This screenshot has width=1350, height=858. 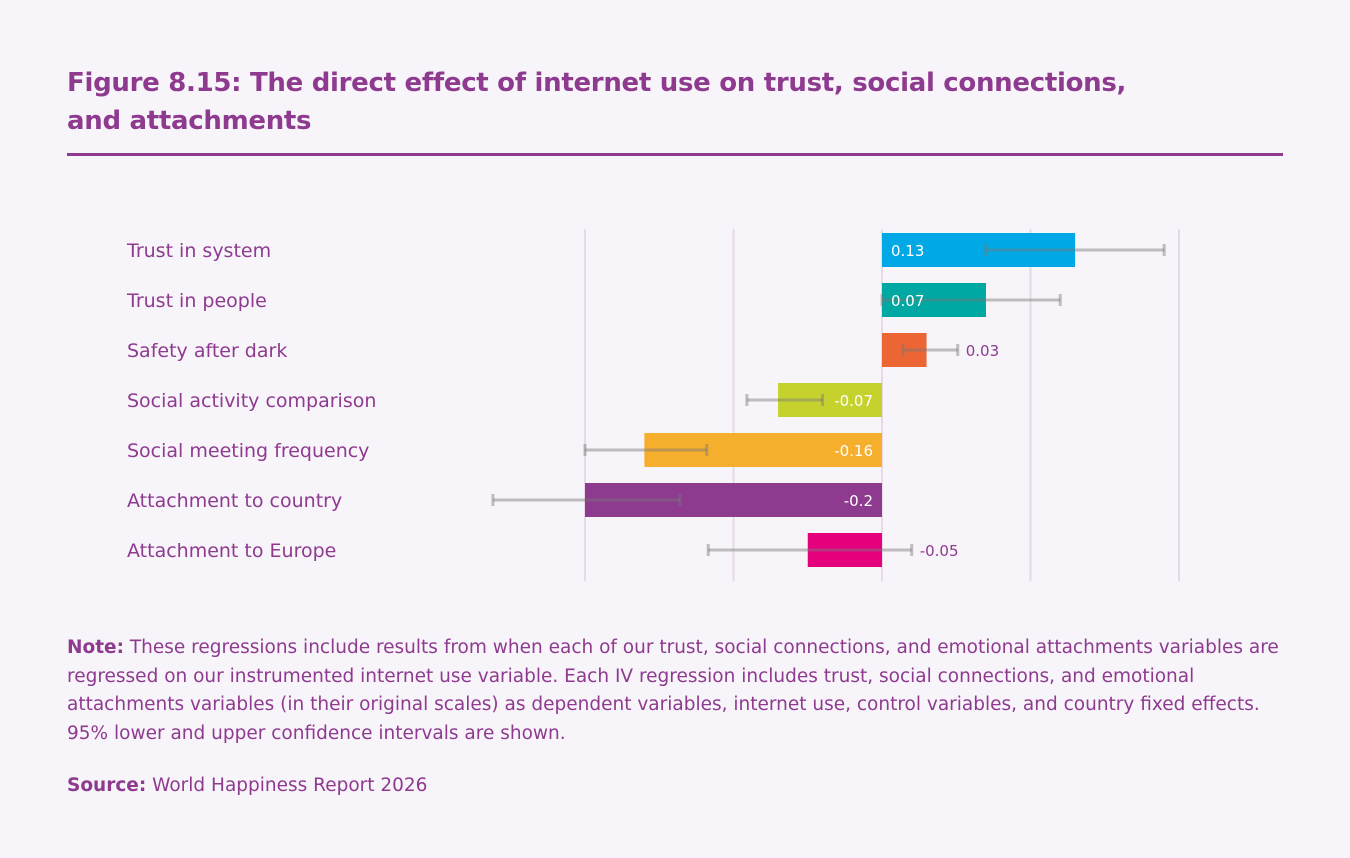 What do you see at coordinates (234, 501) in the screenshot?
I see `category-label: Attachment to country` at bounding box center [234, 501].